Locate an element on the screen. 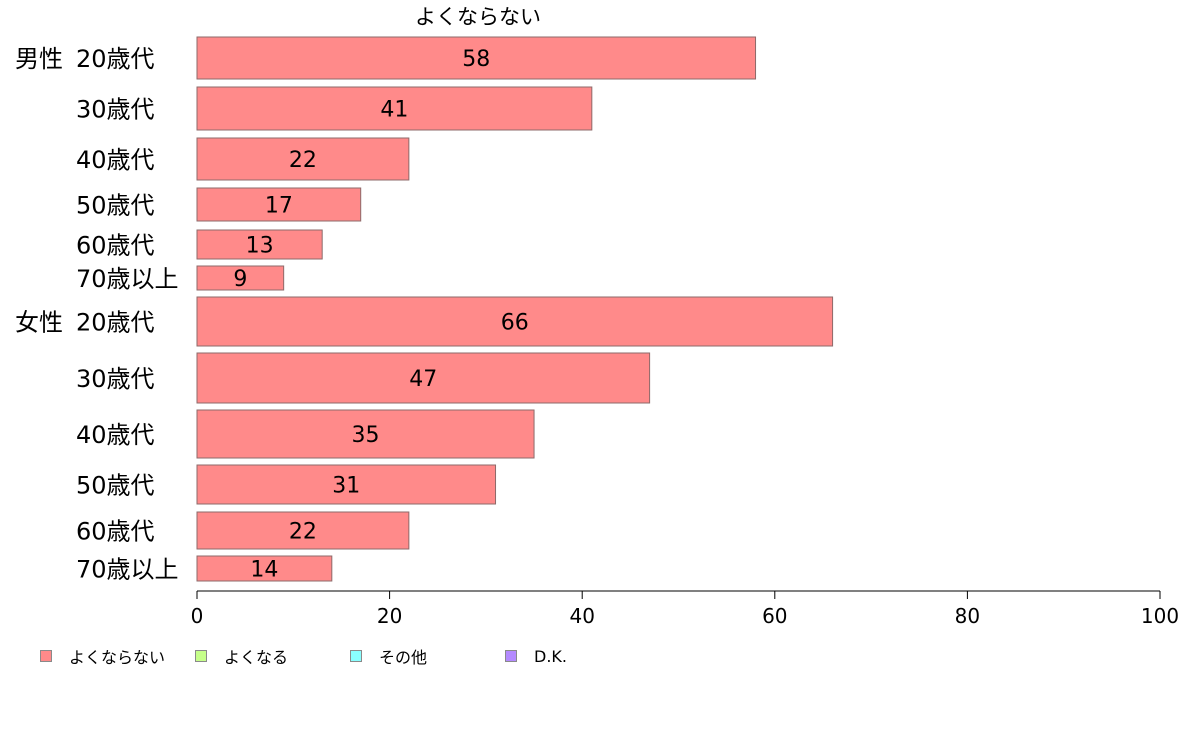 Image resolution: width=1188 pixels, height=736 pixels. x-tick-label: 40 is located at coordinates (581, 616).